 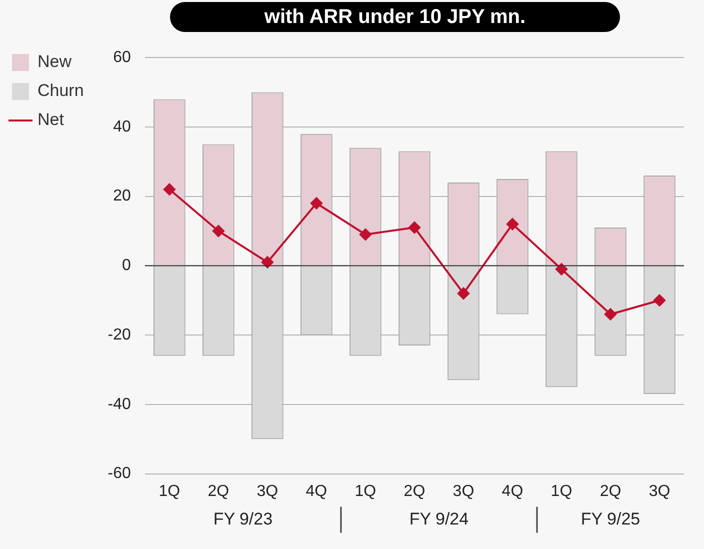 I want to click on y-tick-label: -40, so click(x=120, y=404).